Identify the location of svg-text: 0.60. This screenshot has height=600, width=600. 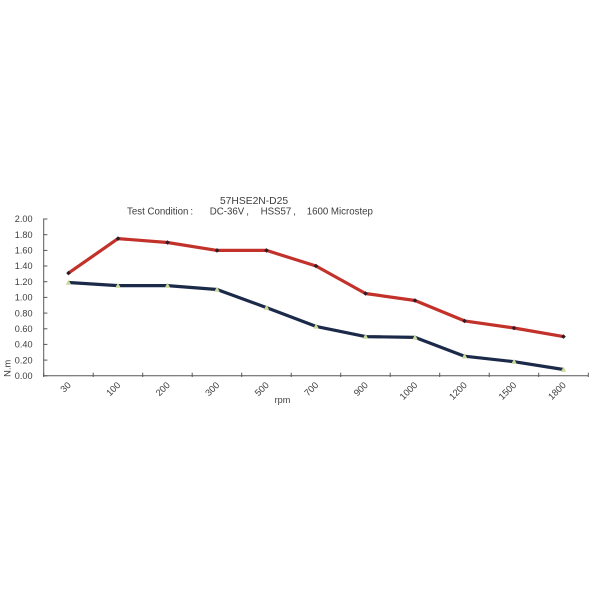
(24, 329).